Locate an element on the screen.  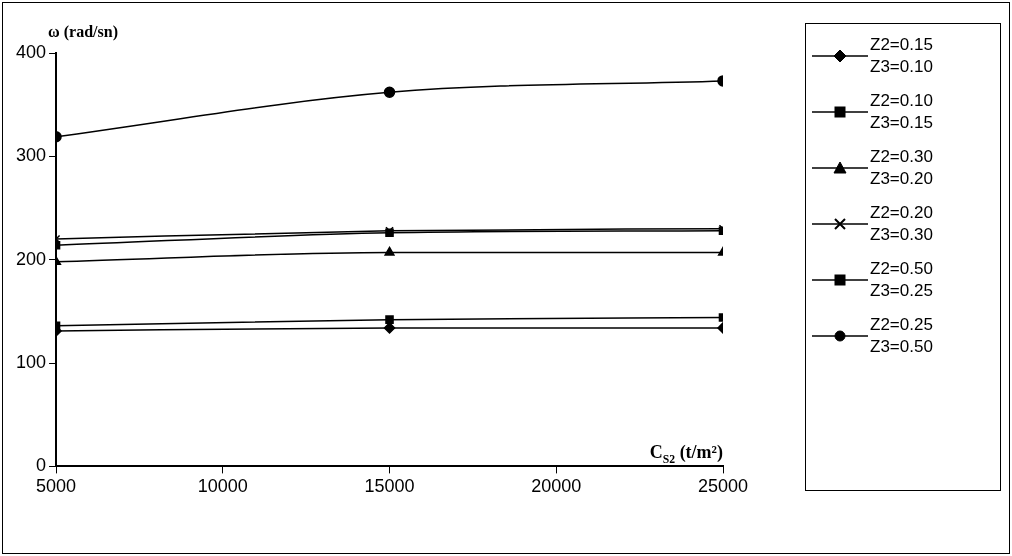
y-tick-label: 200 is located at coordinates (31, 258).